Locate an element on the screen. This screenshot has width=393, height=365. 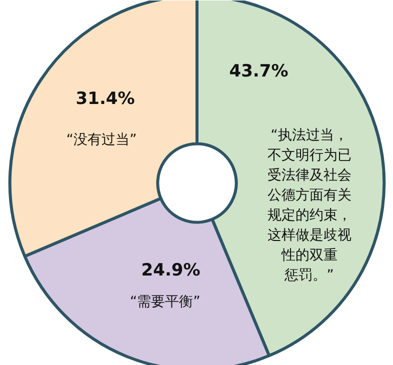
data-label: 24.9% is located at coordinates (170, 270).